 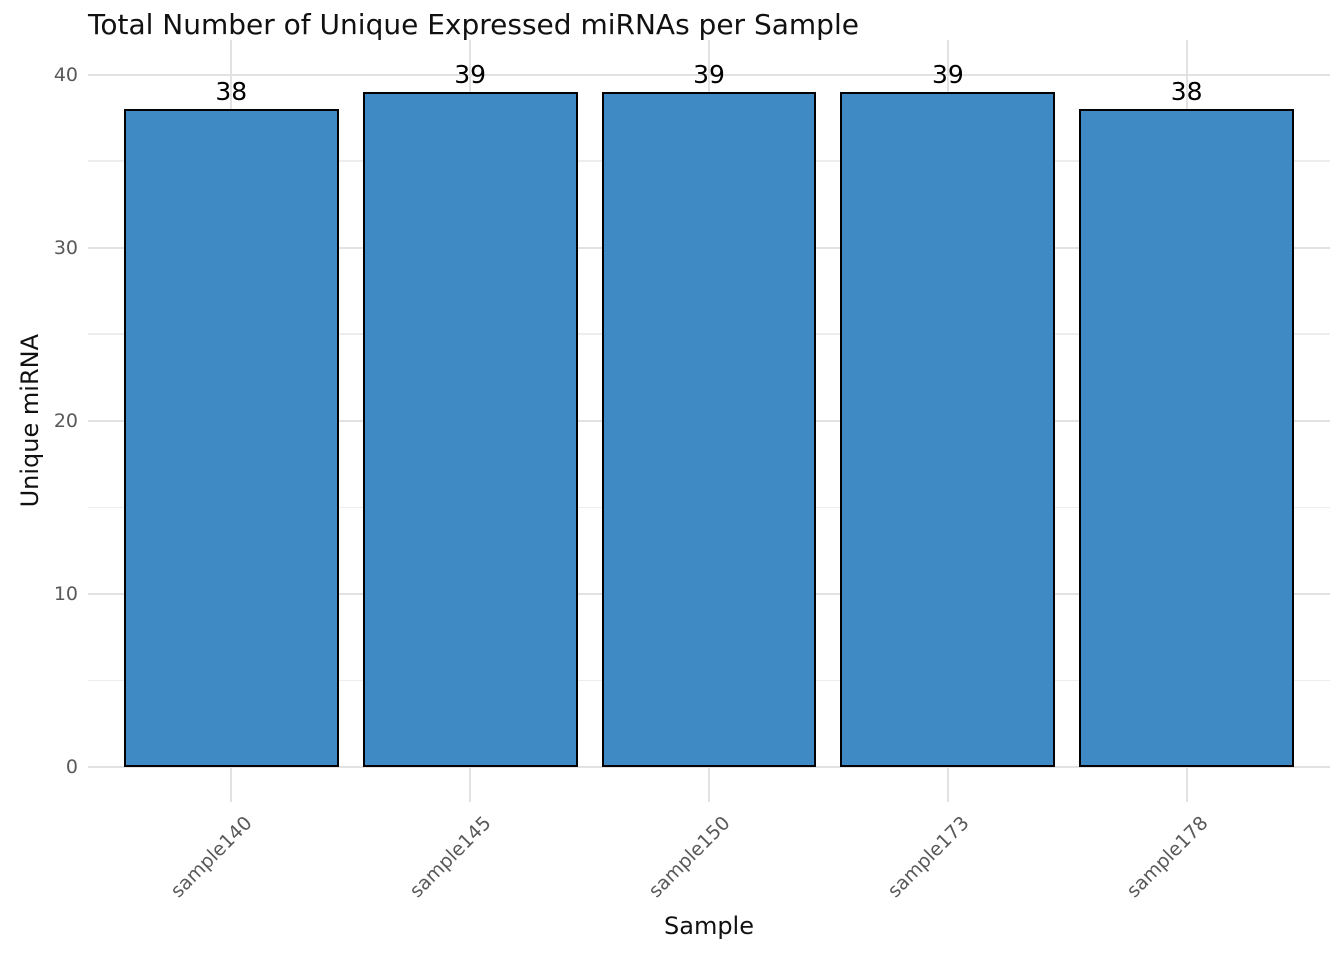 What do you see at coordinates (689, 857) in the screenshot?
I see `x-tick-label-sample150: sample150` at bounding box center [689, 857].